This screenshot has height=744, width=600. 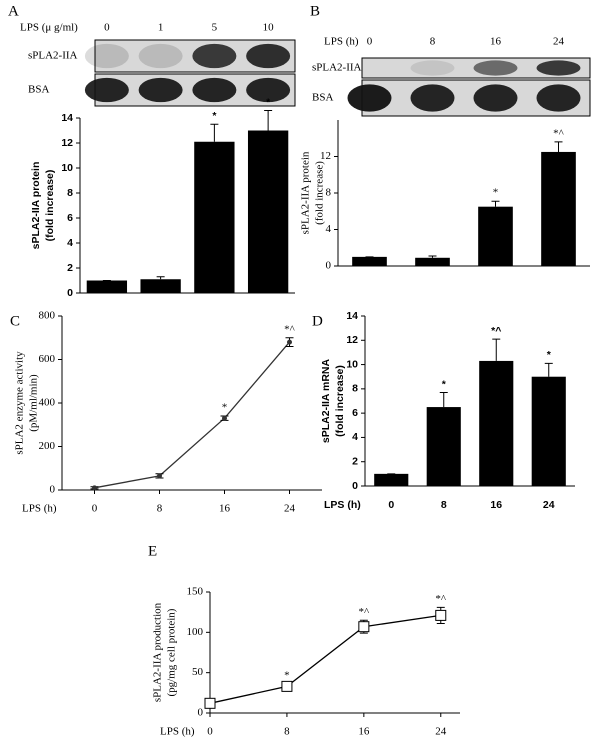 What do you see at coordinates (13, 11) in the screenshot?
I see `panel-letter: A` at bounding box center [13, 11].